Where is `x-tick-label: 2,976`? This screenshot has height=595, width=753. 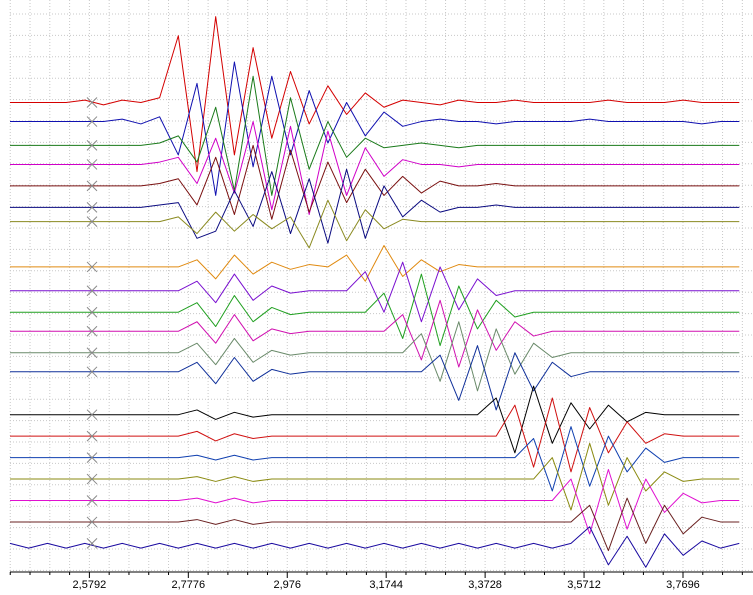 x-tick-label: 2,976 is located at coordinates (287, 585).